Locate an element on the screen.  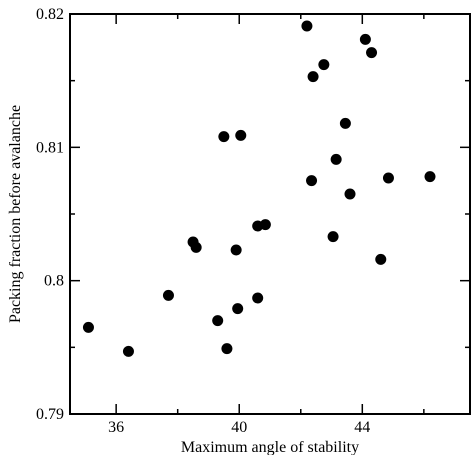
y-tick-label: 0.81 is located at coordinates (50, 147).